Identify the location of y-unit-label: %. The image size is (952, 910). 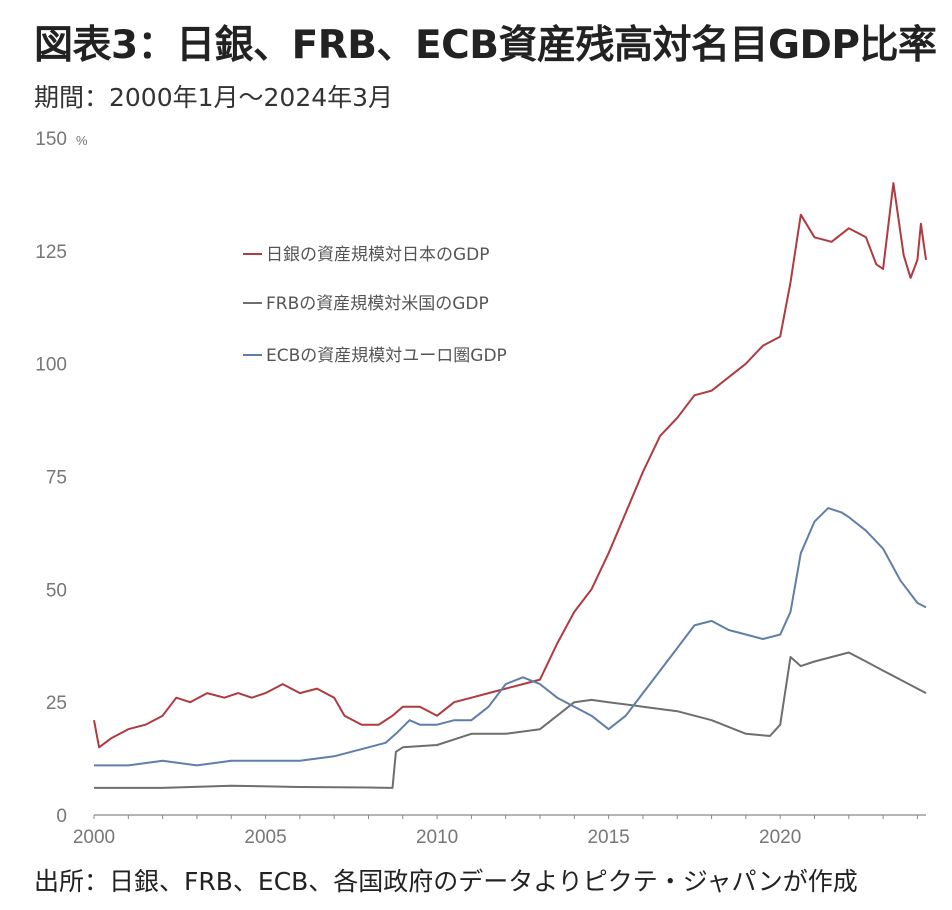
(82, 140).